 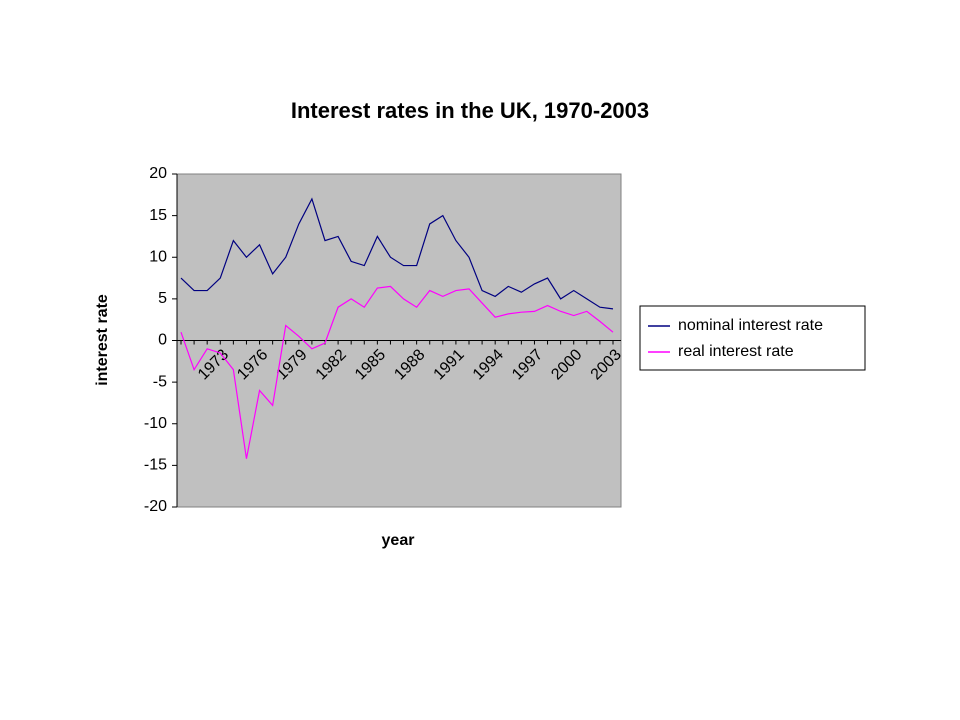 What do you see at coordinates (158, 215) in the screenshot?
I see `y-tick-label: 15` at bounding box center [158, 215].